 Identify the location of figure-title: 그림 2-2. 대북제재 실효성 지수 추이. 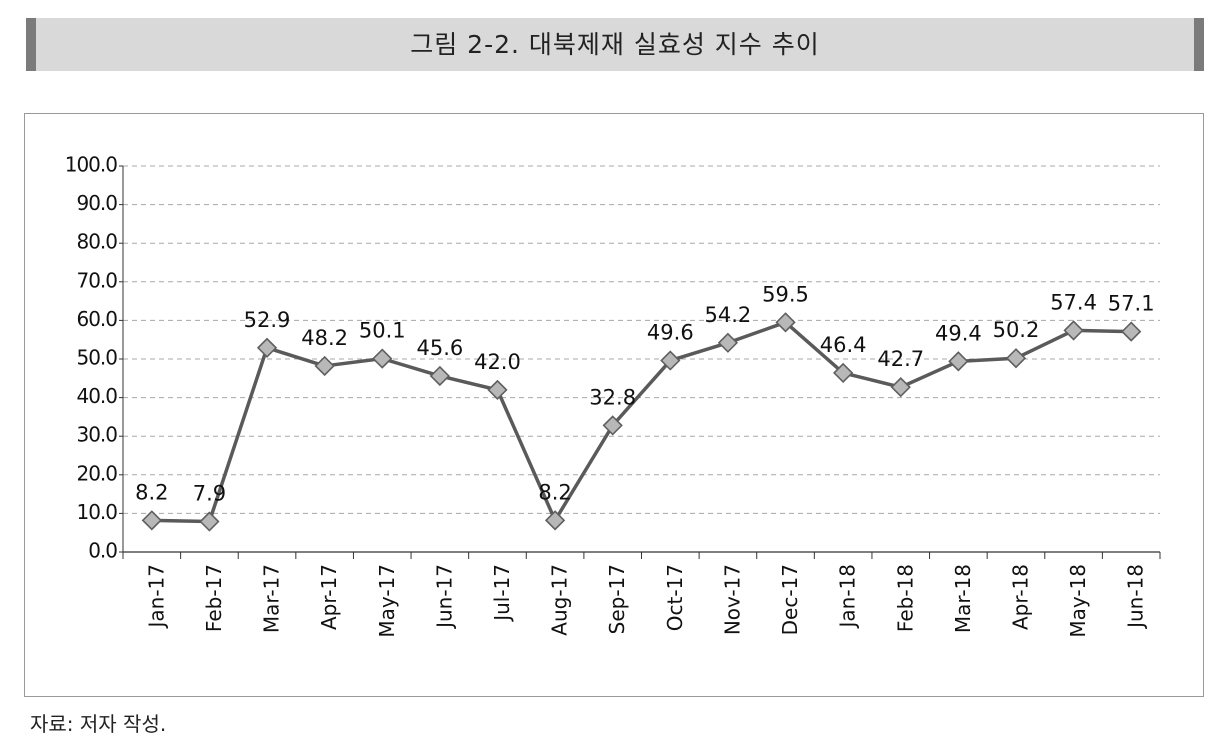
(615, 44).